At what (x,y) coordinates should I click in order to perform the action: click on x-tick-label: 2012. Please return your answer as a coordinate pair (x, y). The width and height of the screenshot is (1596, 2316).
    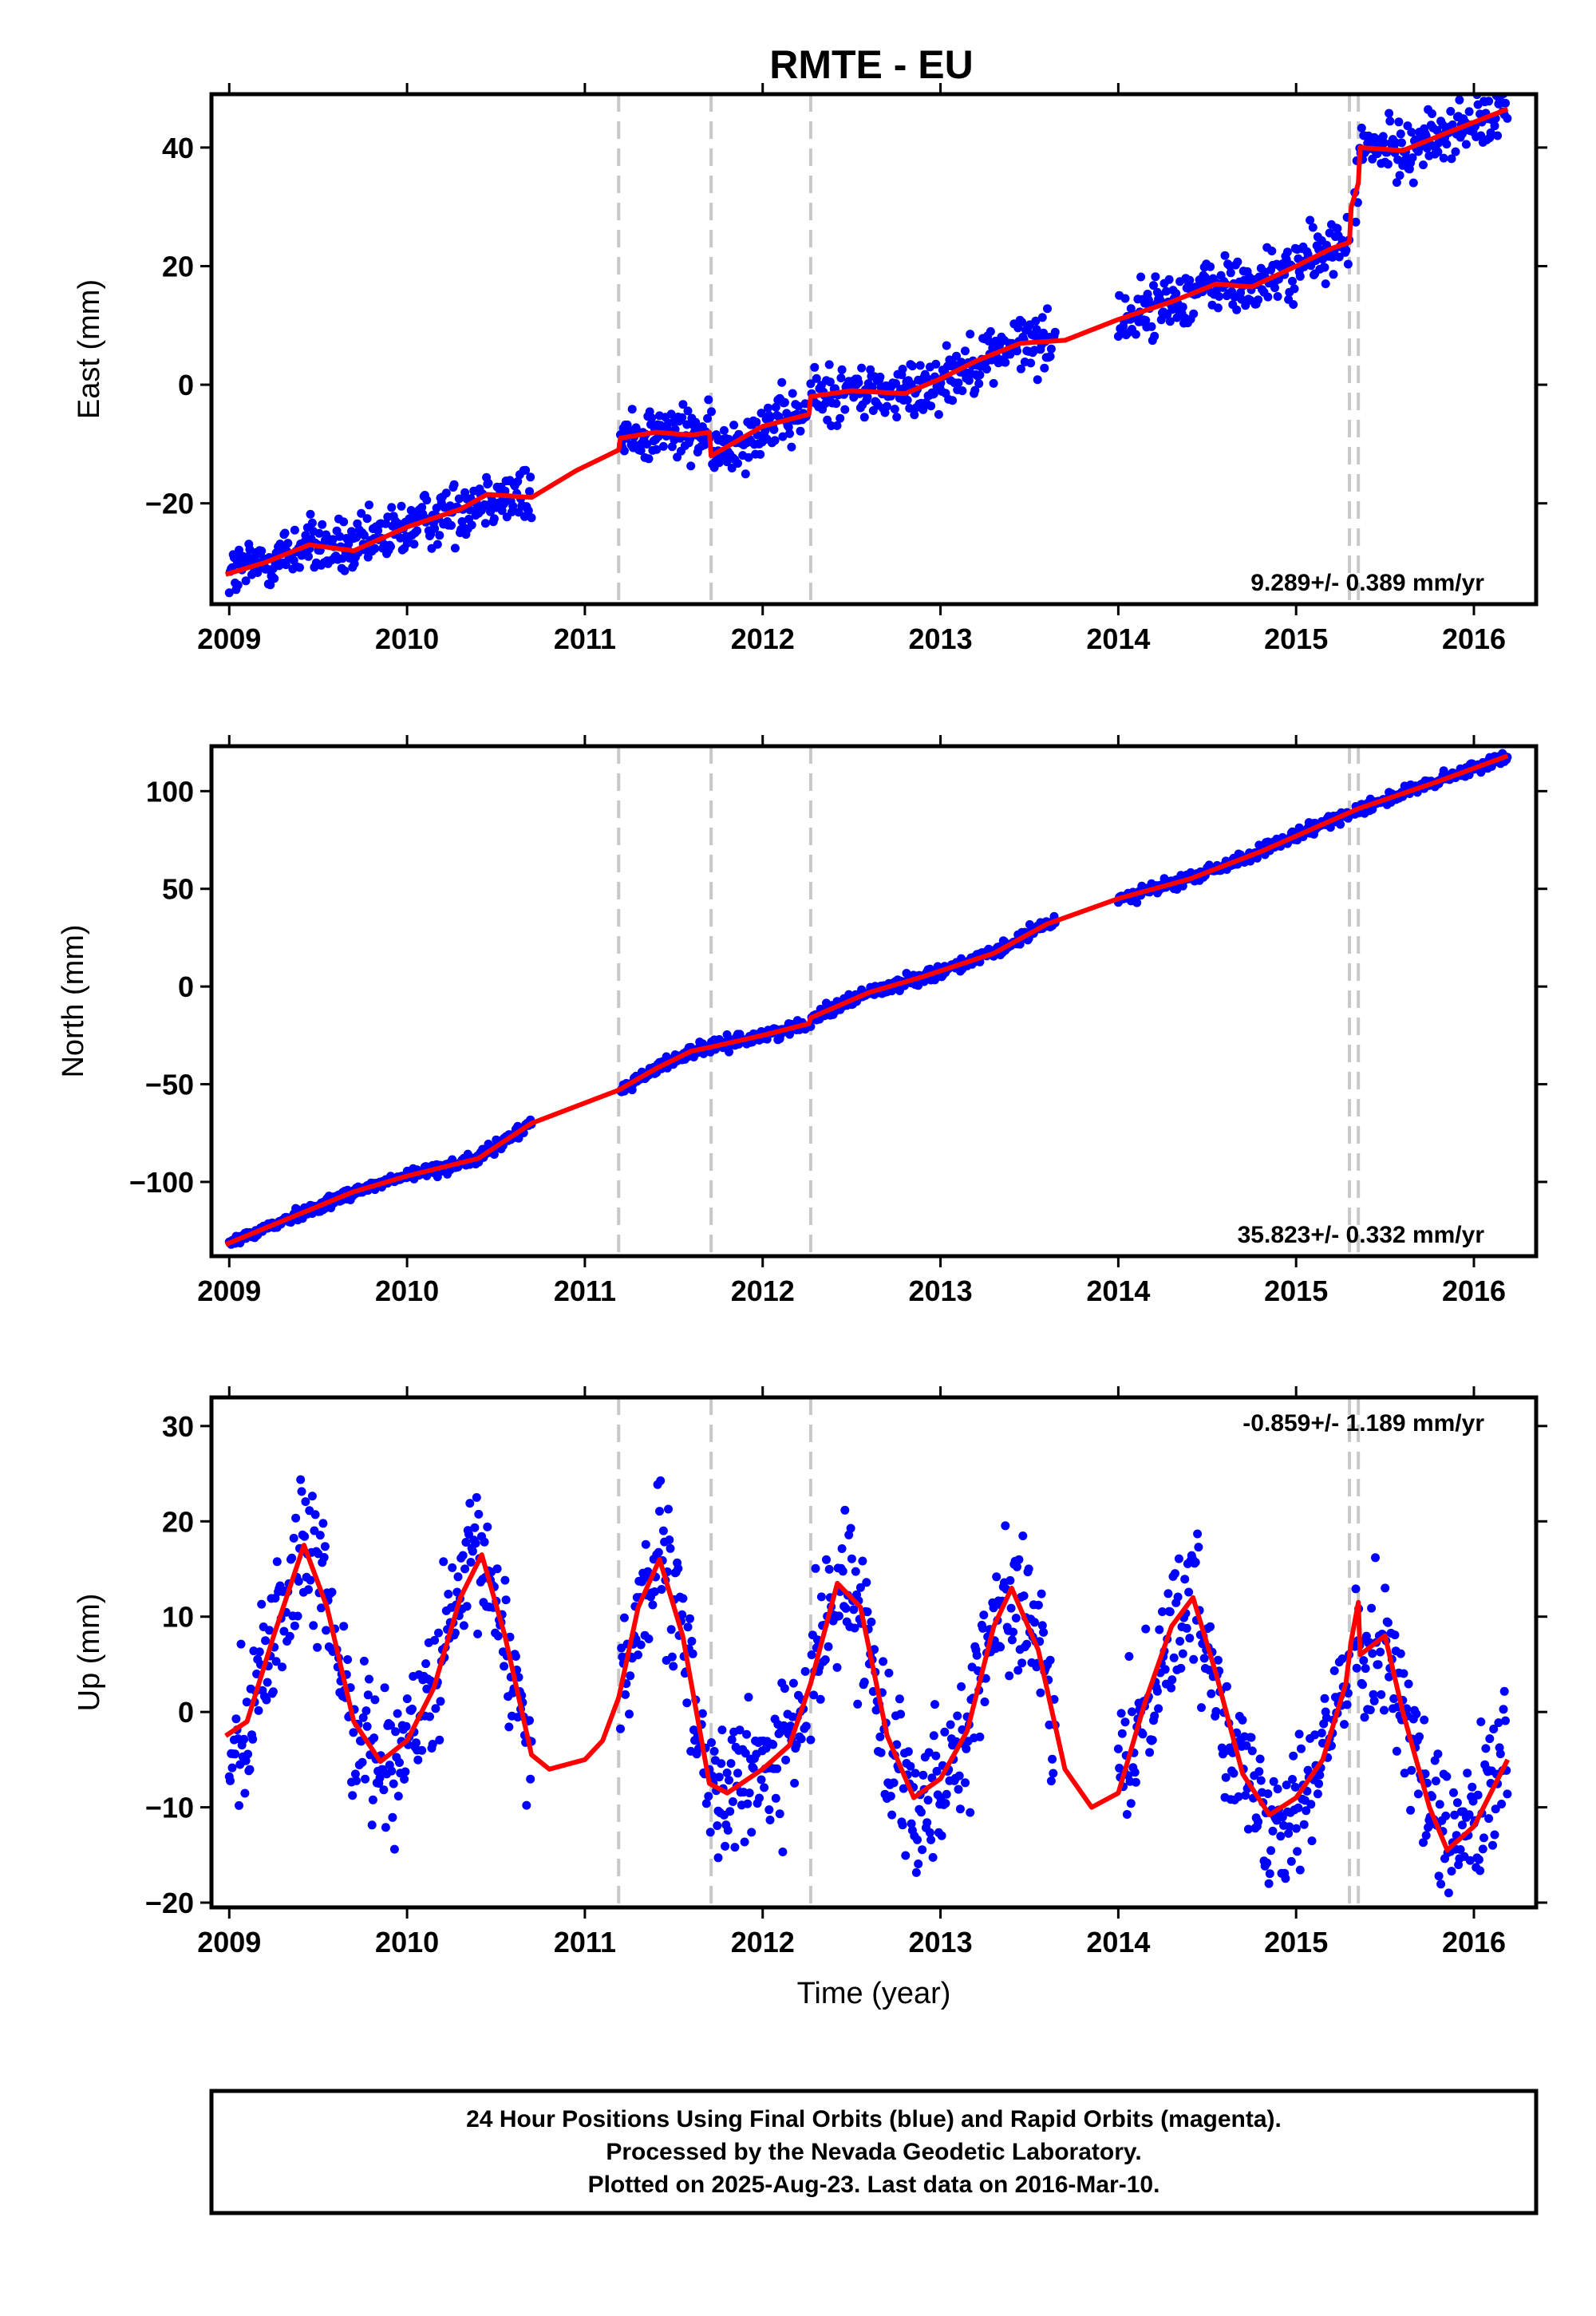
    Looking at the image, I should click on (763, 638).